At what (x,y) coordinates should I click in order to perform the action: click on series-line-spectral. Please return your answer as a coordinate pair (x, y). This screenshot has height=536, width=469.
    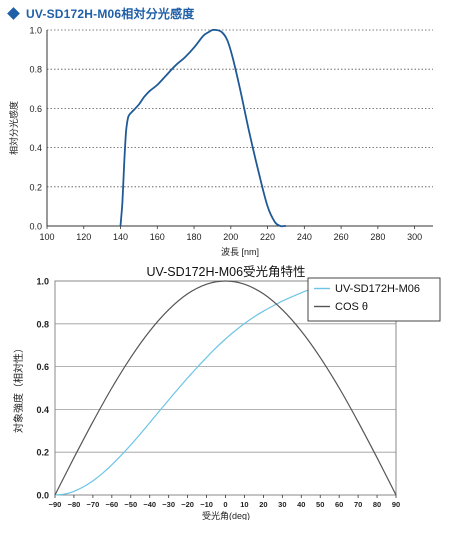
    Looking at the image, I should click on (202, 128).